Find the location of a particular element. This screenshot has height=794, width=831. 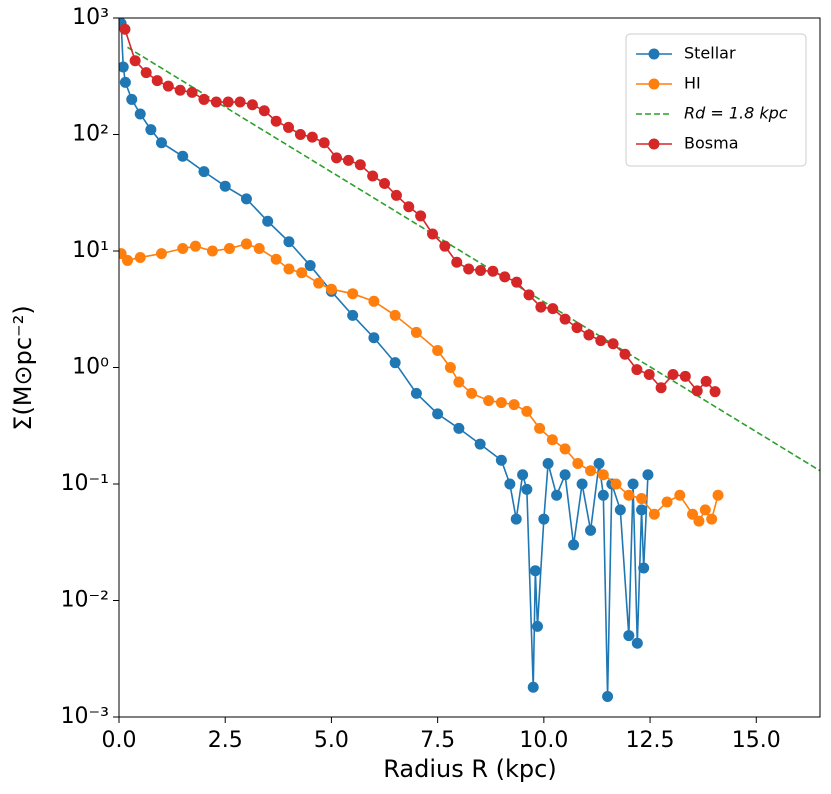

y-tick-label: 10⁰ is located at coordinates (90, 367).